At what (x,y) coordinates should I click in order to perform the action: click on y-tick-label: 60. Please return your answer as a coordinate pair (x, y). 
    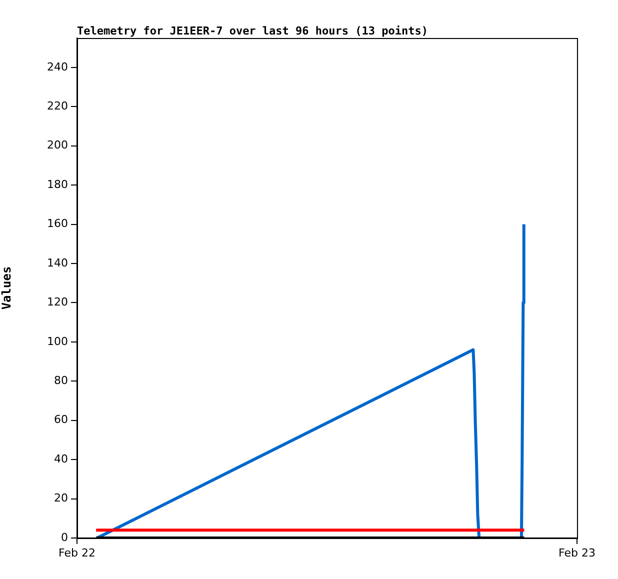
    Looking at the image, I should click on (61, 419).